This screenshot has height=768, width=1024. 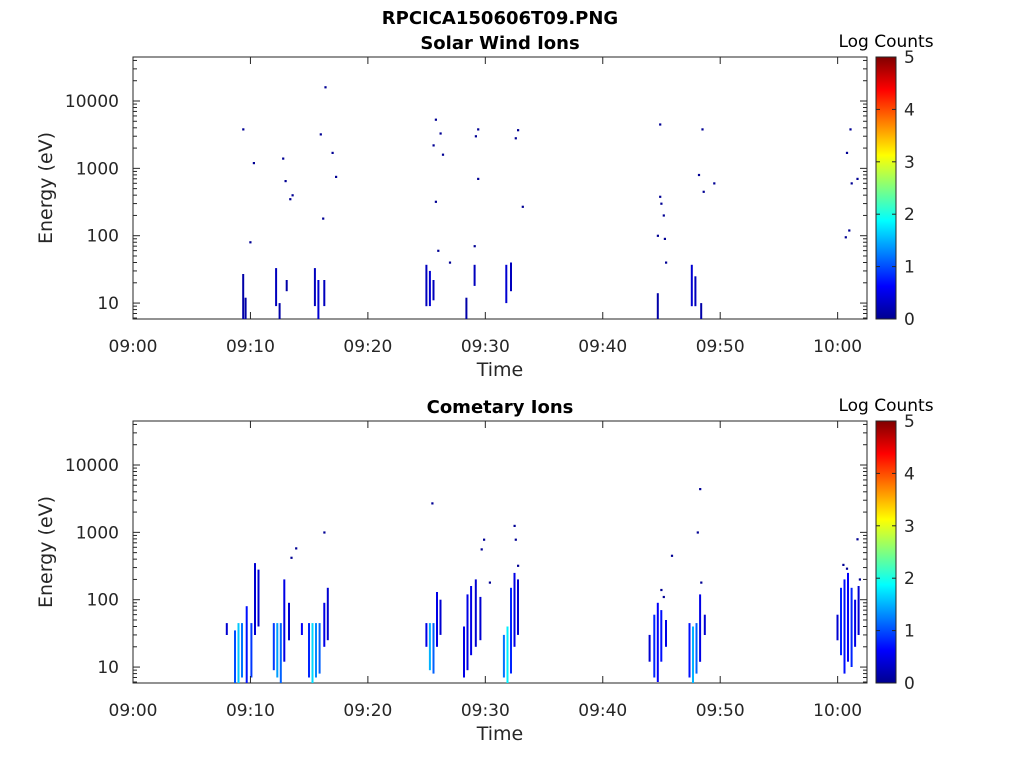 I want to click on x-tick-label: 09:20, so click(x=367, y=711).